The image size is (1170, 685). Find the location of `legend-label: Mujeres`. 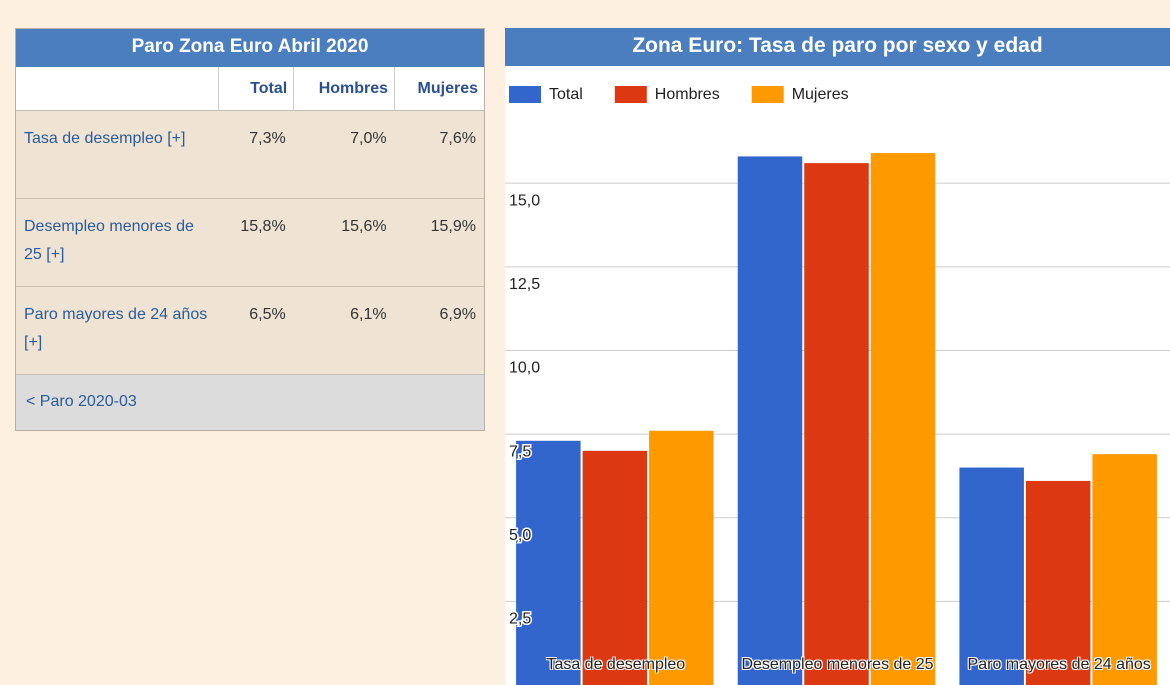

legend-label: Mujeres is located at coordinates (820, 94).